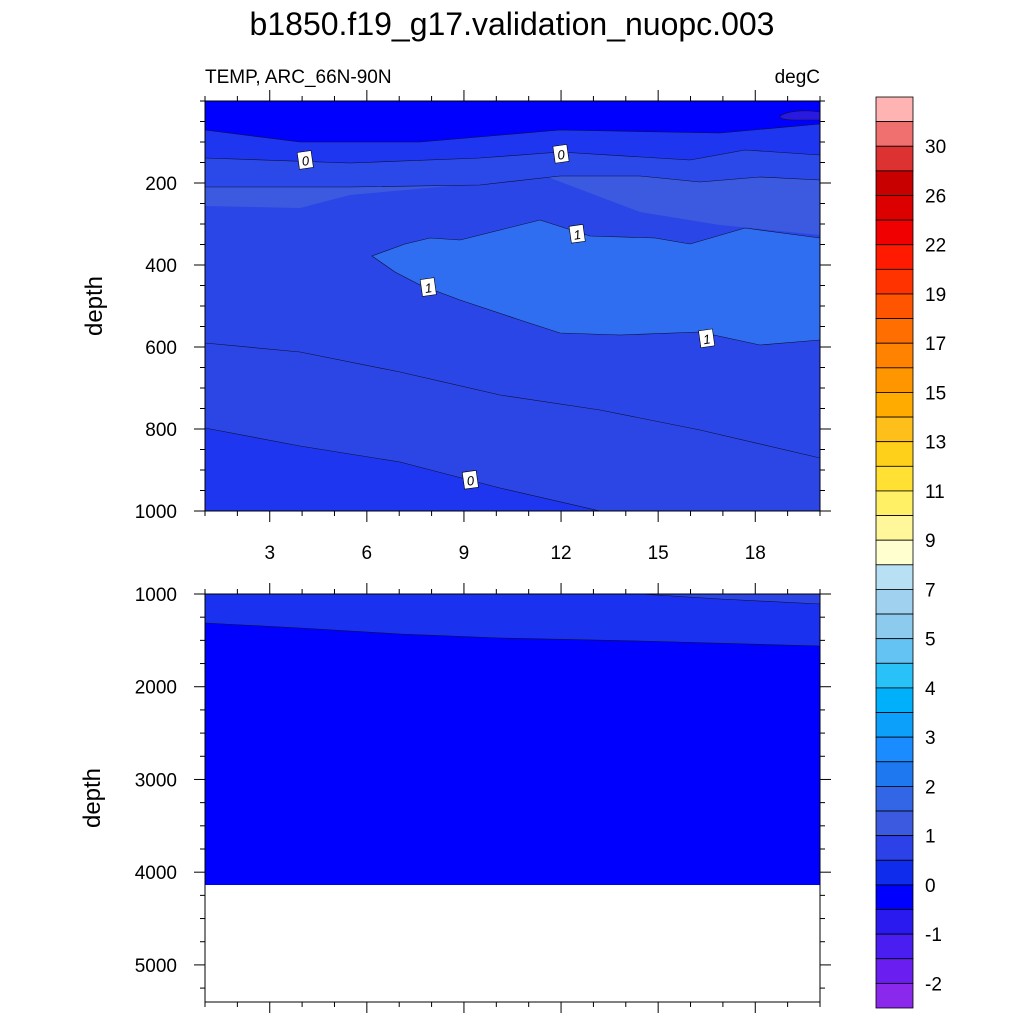 This screenshot has height=1024, width=1024. Describe the element at coordinates (933, 984) in the screenshot. I see `colorbar-label: -2` at that location.